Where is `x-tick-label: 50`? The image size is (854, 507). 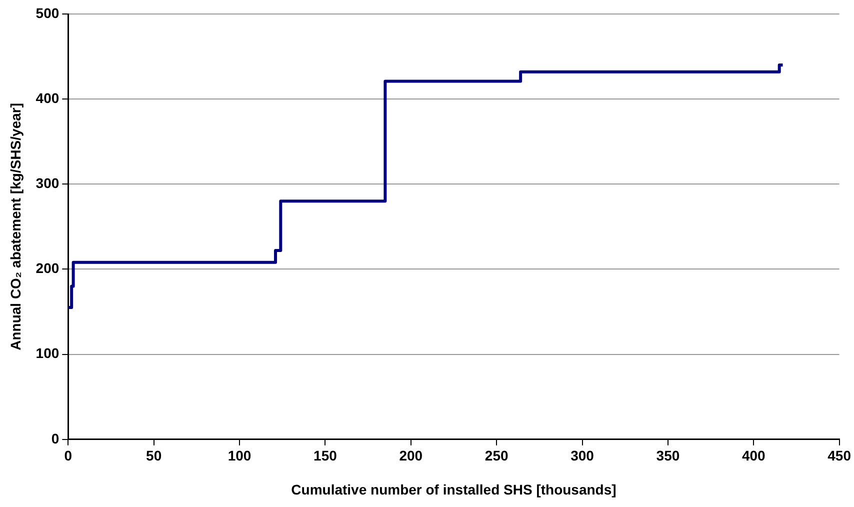
x-tick-label: 50 is located at coordinates (154, 456).